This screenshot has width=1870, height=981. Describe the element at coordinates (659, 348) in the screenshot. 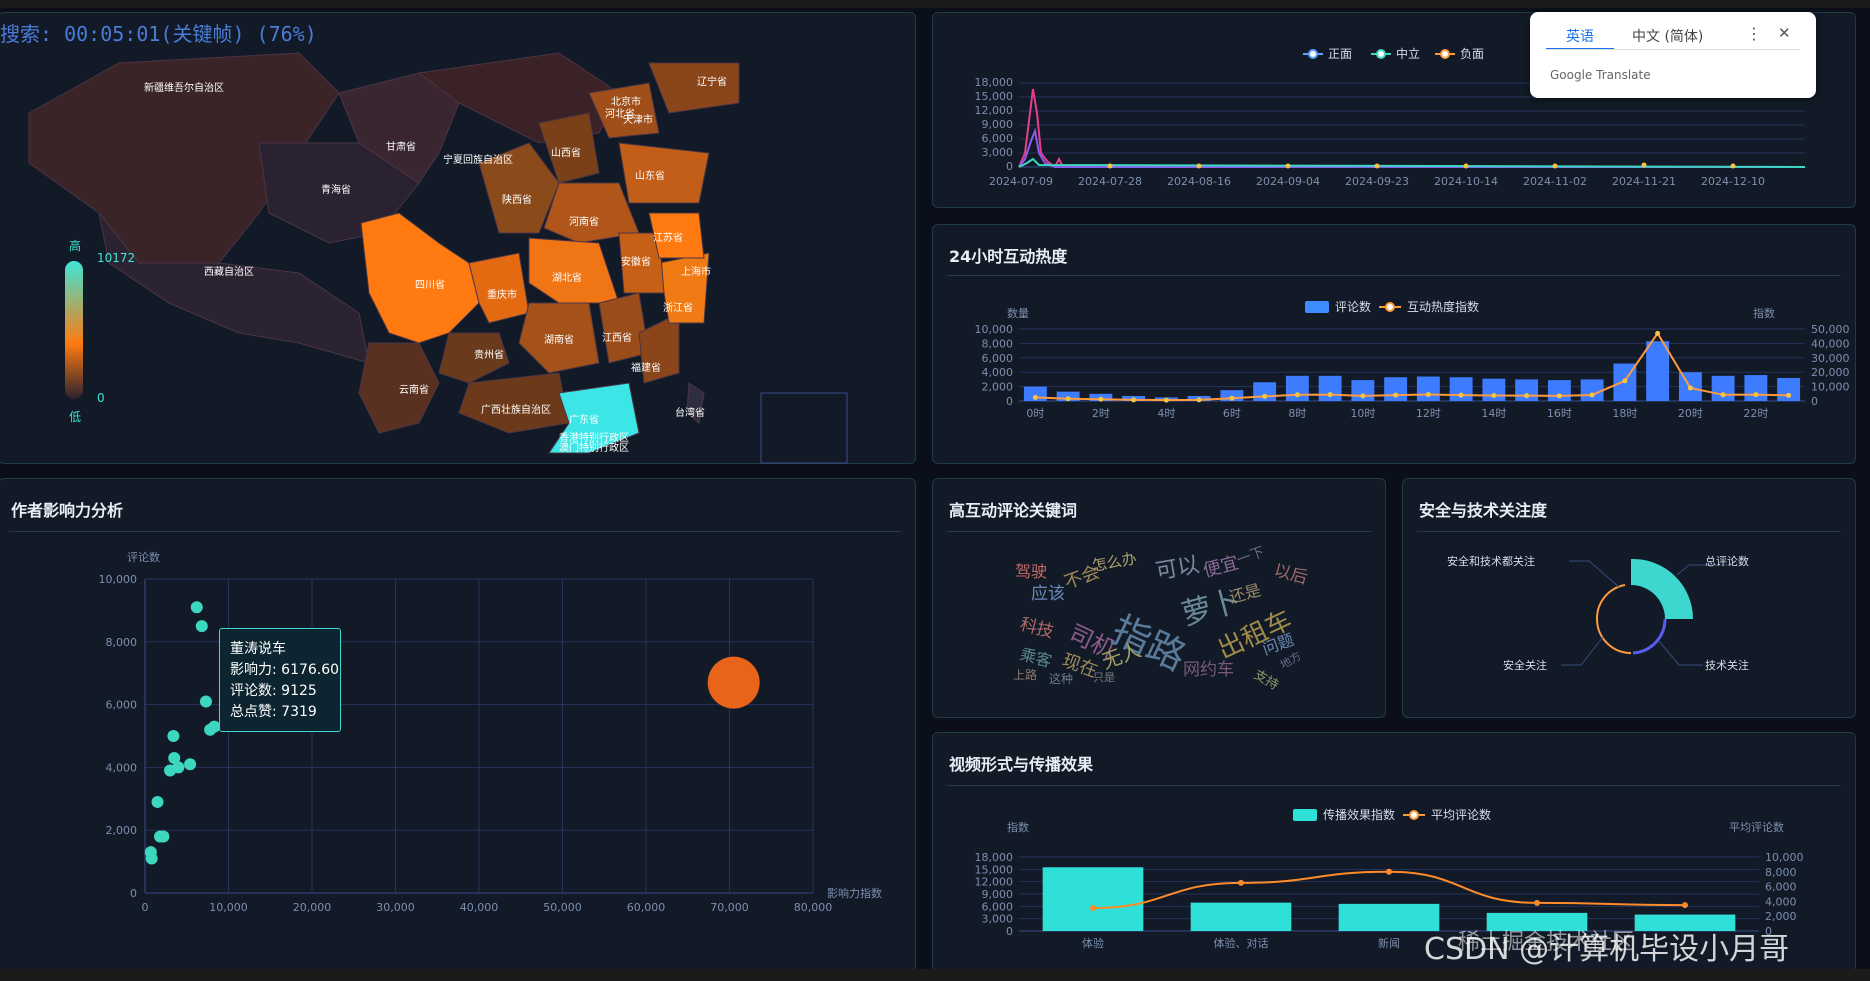

I see `region-fujian` at that location.